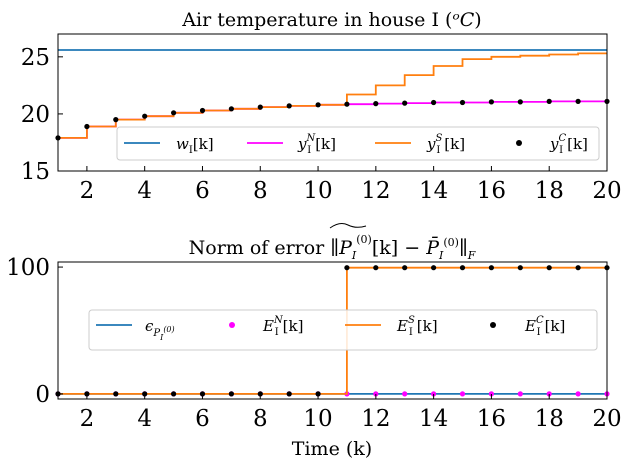 The image size is (629, 469). I want to click on top-ytick-label: 15, so click(35, 172).